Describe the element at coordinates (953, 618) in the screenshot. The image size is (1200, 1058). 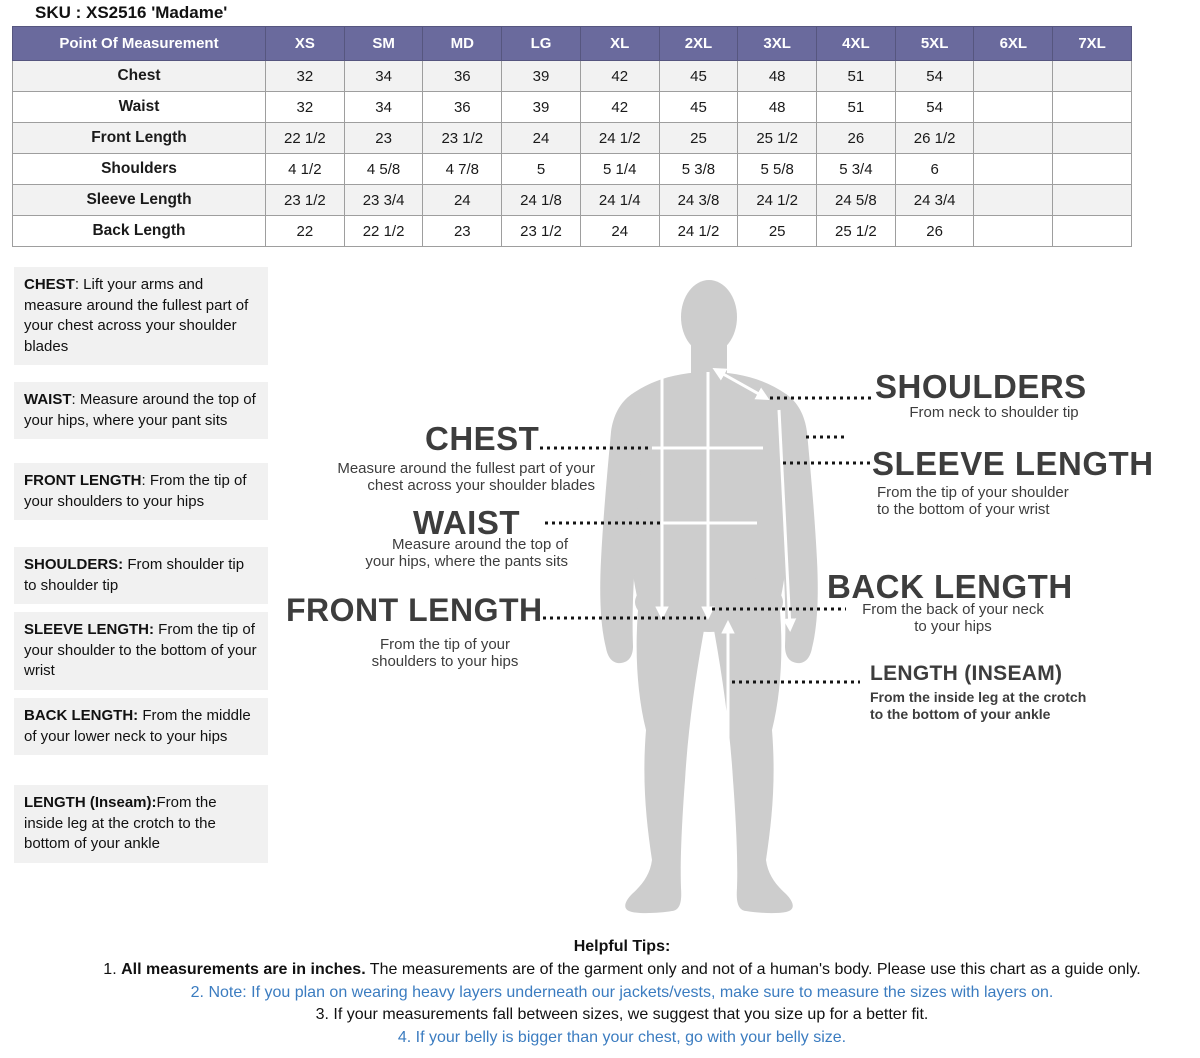
I see `diagram-back-length-desc: From the back of your neck to your hips` at that location.